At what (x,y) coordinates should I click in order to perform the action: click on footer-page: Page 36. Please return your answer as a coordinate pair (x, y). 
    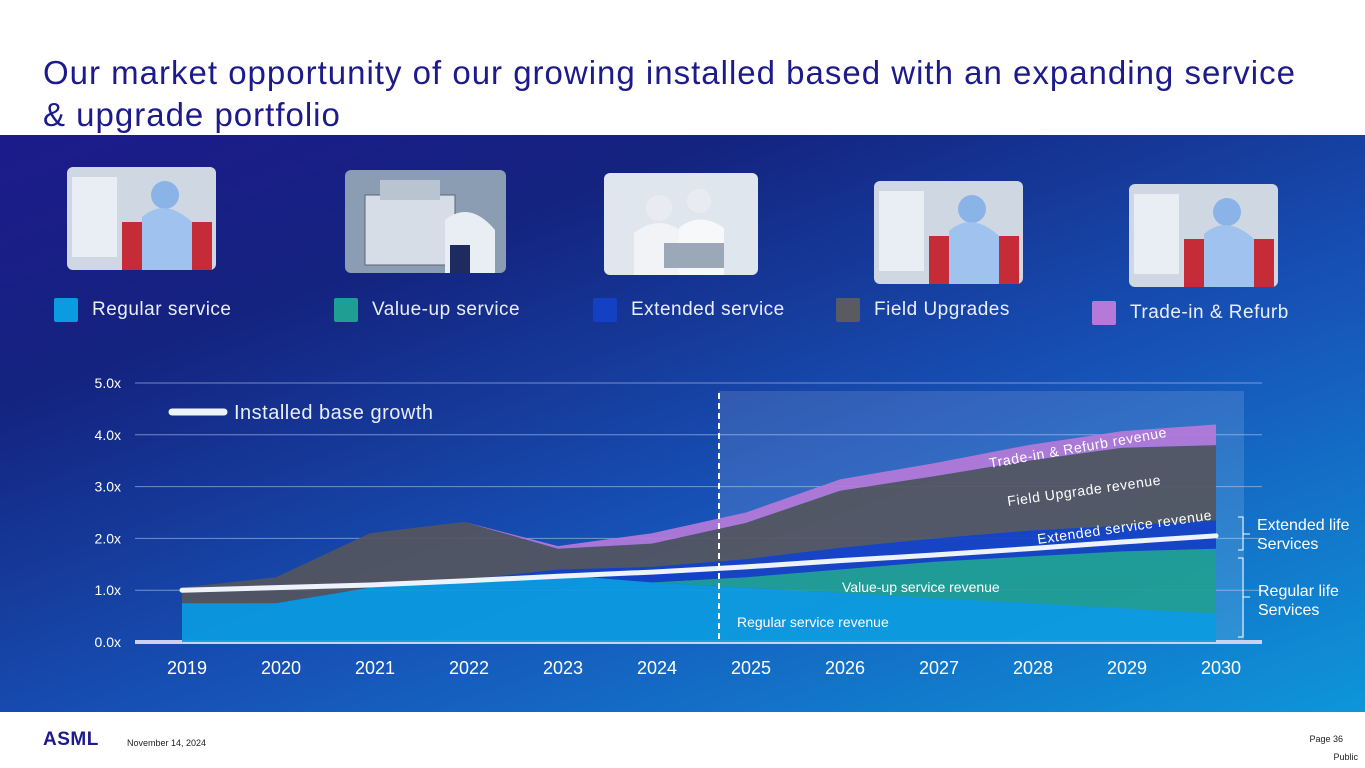
    Looking at the image, I should click on (1326, 739).